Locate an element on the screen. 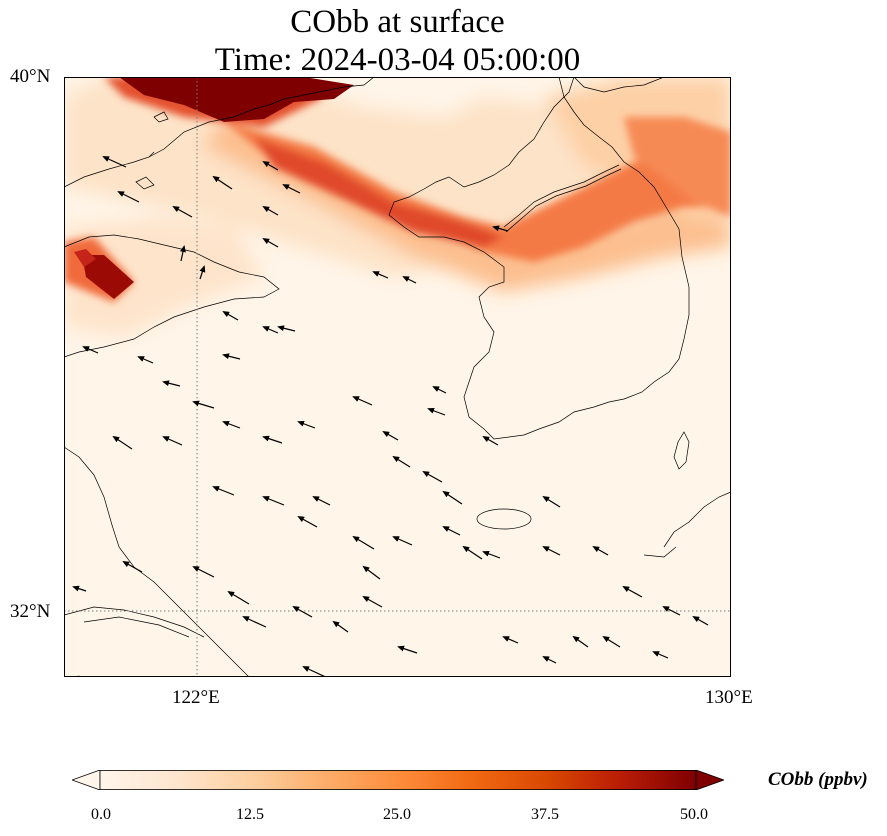 Image resolution: width=887 pixels, height=836 pixels. coast-jeju is located at coordinates (504, 519).